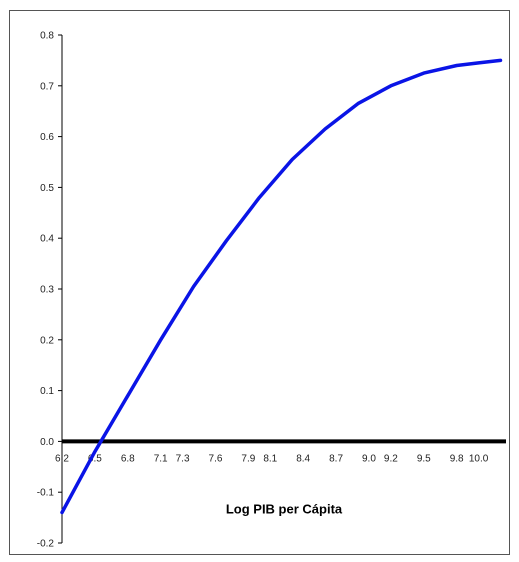 Image resolution: width=519 pixels, height=562 pixels. What do you see at coordinates (46, 493) in the screenshot?
I see `y-tick-label: -0.1` at bounding box center [46, 493].